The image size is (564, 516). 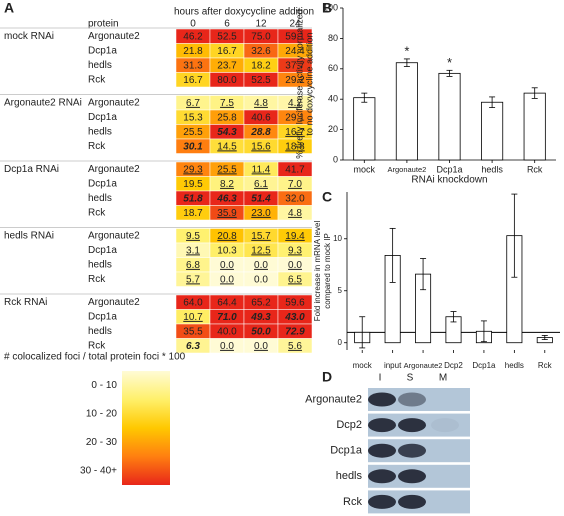 I want to click on cell-label: 72.9, so click(x=295, y=331).